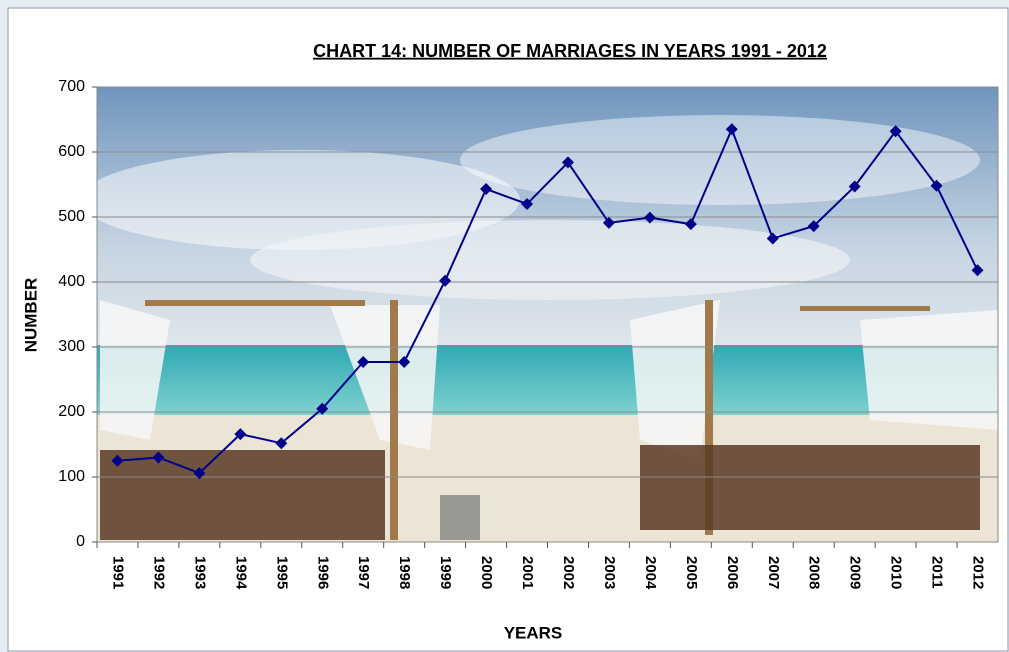  Describe the element at coordinates (814, 572) in the screenshot. I see `x-tick-label: 2008` at that location.